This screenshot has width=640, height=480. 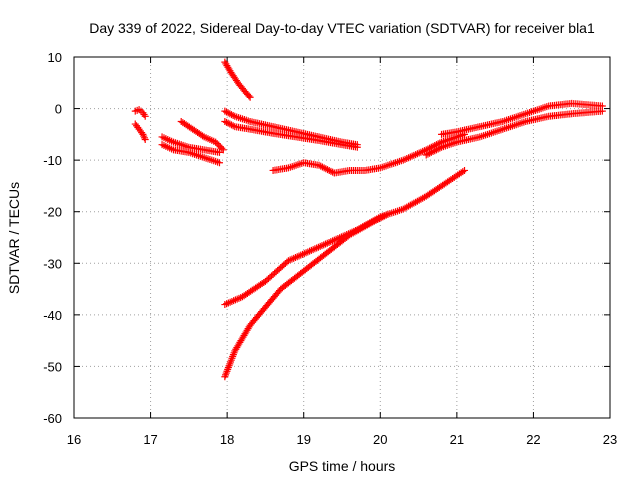 I want to click on series-arc-j, so click(x=522, y=118).